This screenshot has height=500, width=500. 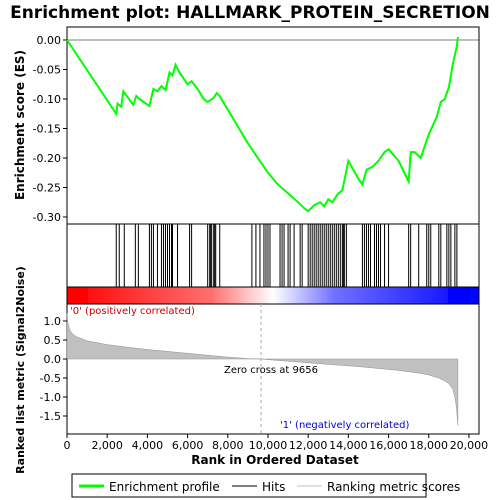 I want to click on legend-label-hits: Hits, so click(x=273, y=487).